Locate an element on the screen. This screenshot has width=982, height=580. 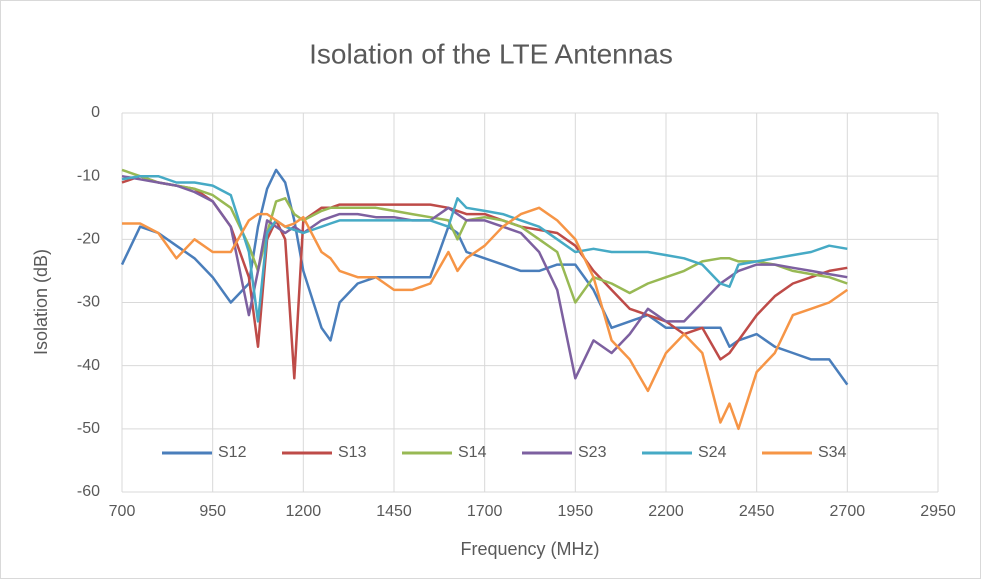
legend-label: S14 is located at coordinates (472, 452).